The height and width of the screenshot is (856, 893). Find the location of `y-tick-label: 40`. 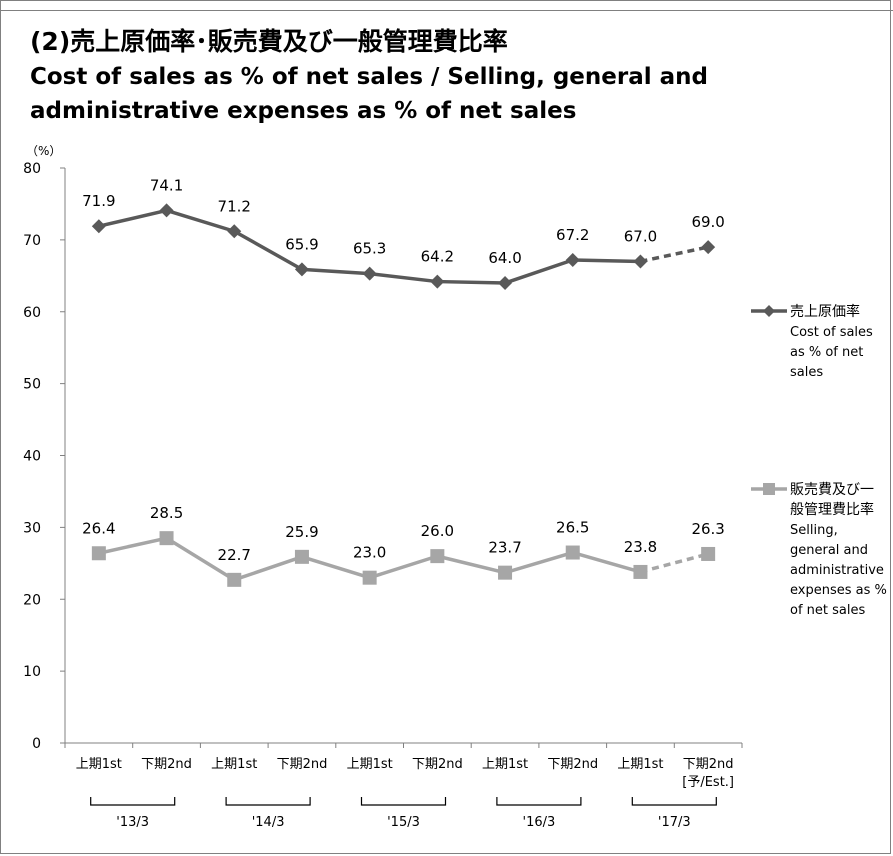

y-tick-label: 40 is located at coordinates (32, 457).